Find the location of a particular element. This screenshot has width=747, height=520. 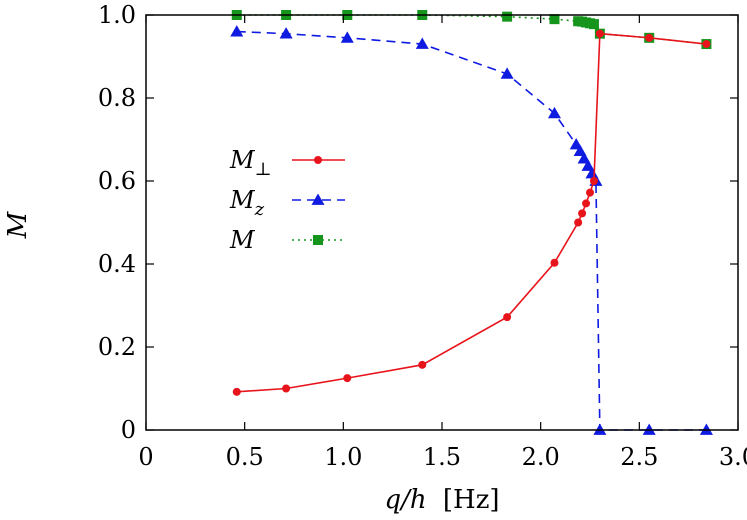

legend-label-subscript: ⊥ is located at coordinates (263, 169).